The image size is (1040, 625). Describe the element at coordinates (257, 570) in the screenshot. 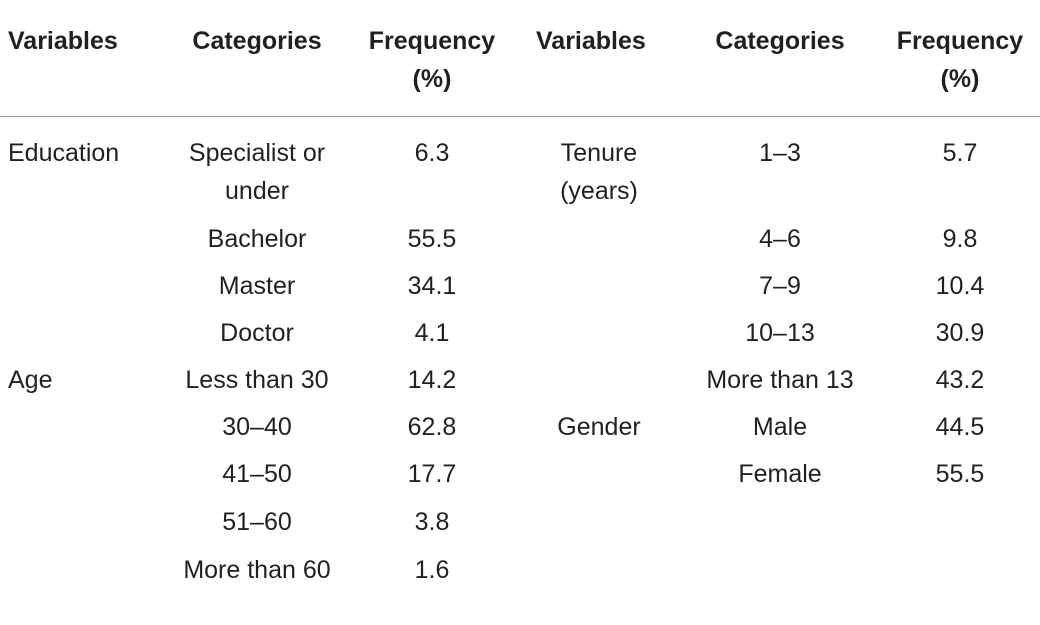

I see `left-category-more-than-60: More than 60` at that location.